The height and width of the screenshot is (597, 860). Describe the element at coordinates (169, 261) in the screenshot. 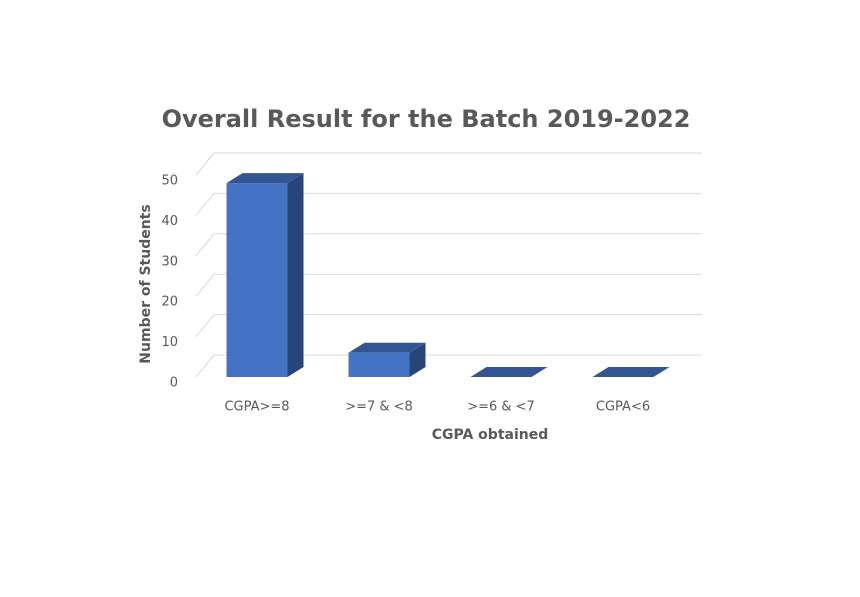

I see `y-tick-label: 30` at that location.